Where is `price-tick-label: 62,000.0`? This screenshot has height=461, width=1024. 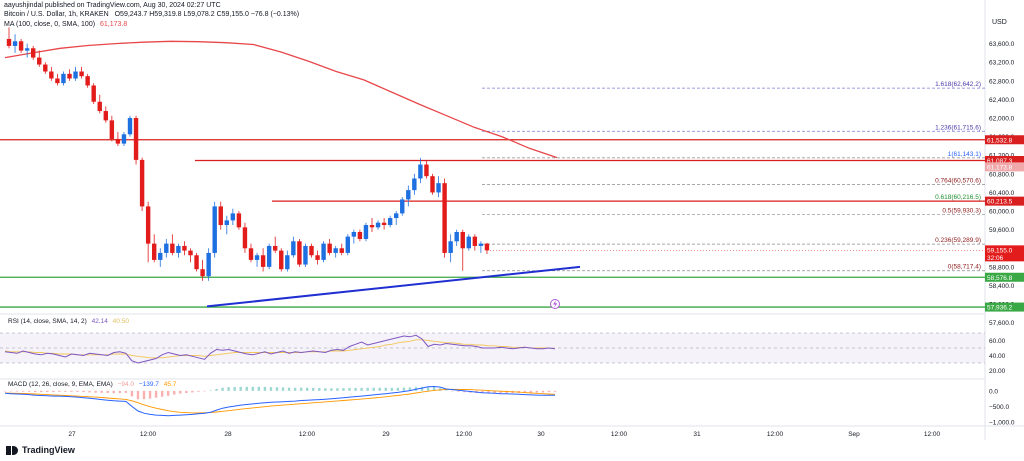 price-tick-label: 62,000.0 is located at coordinates (1002, 119).